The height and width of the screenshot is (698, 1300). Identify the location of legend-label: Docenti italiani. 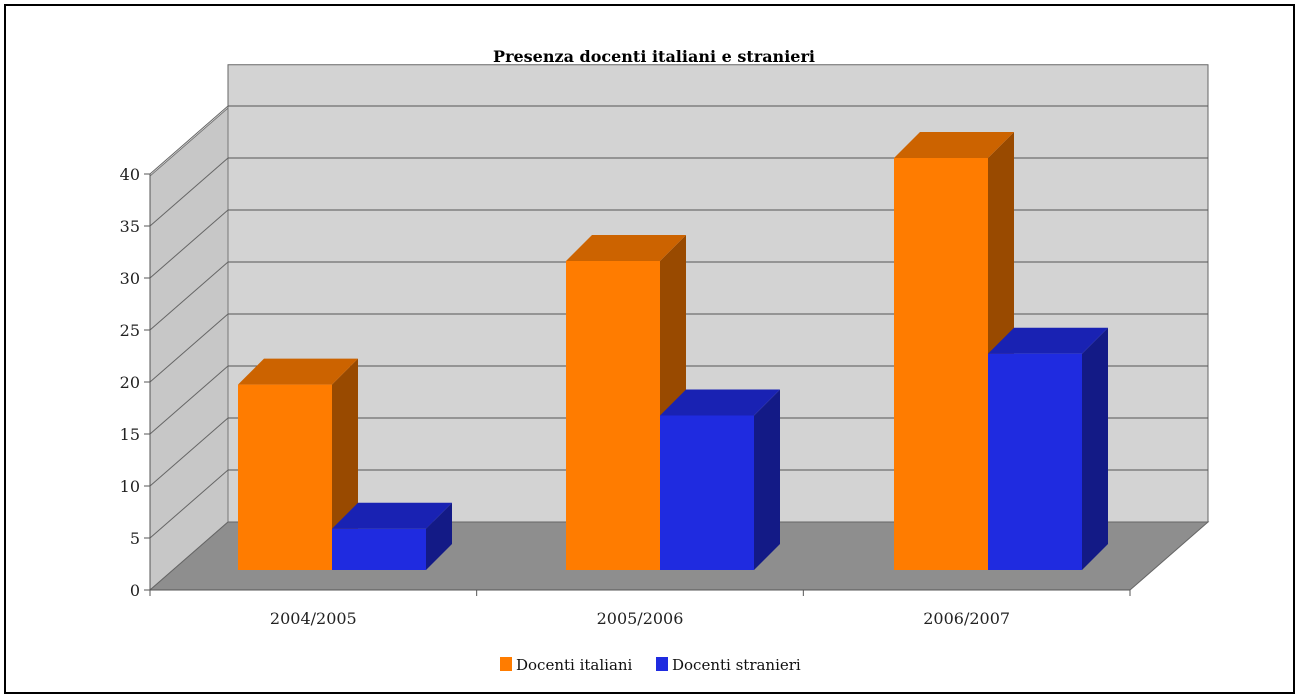
(574, 665).